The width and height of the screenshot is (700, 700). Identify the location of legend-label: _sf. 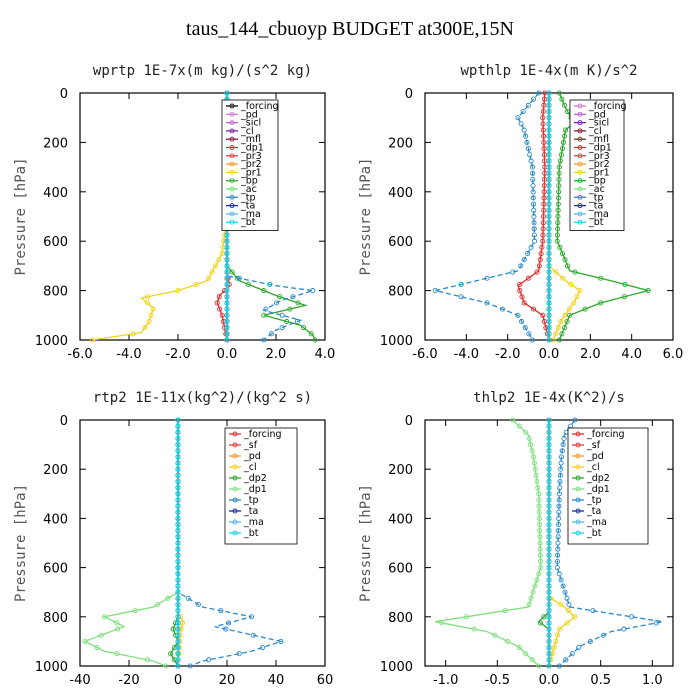
(250, 445).